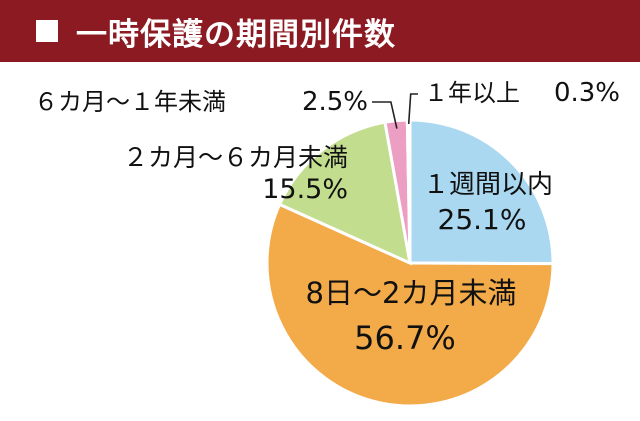 The image size is (640, 421). Describe the element at coordinates (47, 31) in the screenshot. I see `title-square-icon` at that location.